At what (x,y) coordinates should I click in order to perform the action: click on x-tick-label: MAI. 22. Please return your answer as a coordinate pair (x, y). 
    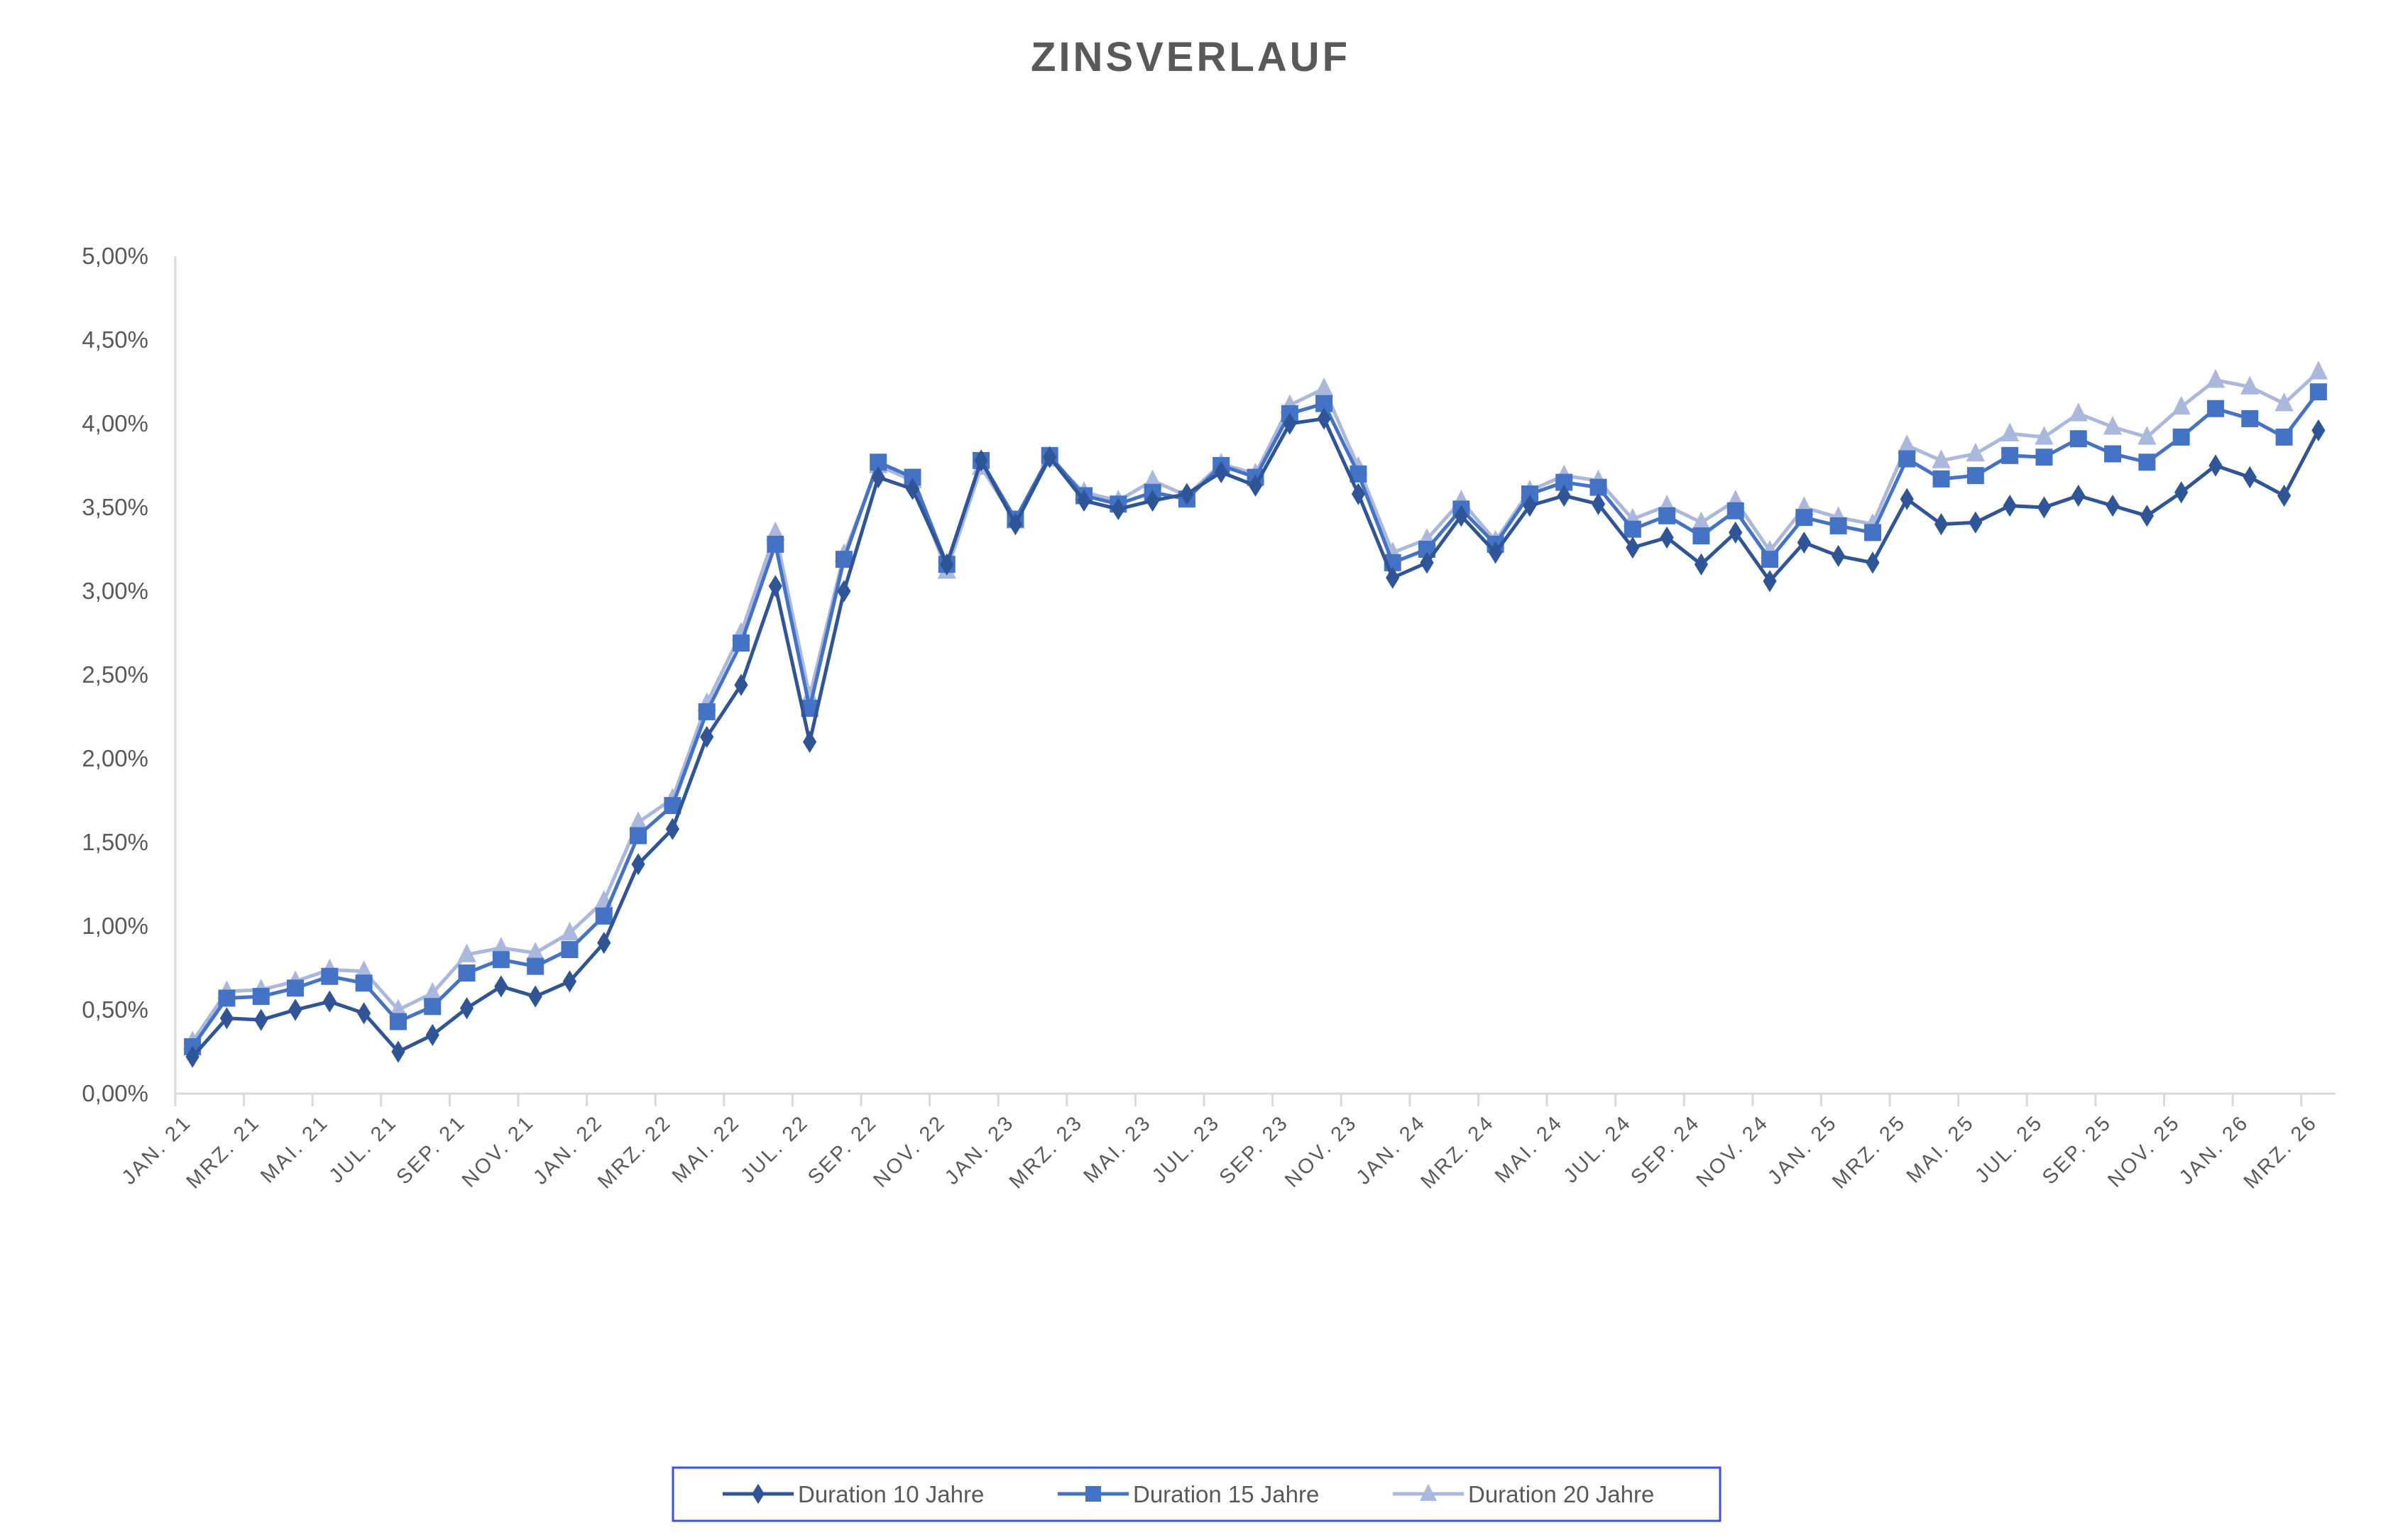
    Looking at the image, I should click on (706, 1149).